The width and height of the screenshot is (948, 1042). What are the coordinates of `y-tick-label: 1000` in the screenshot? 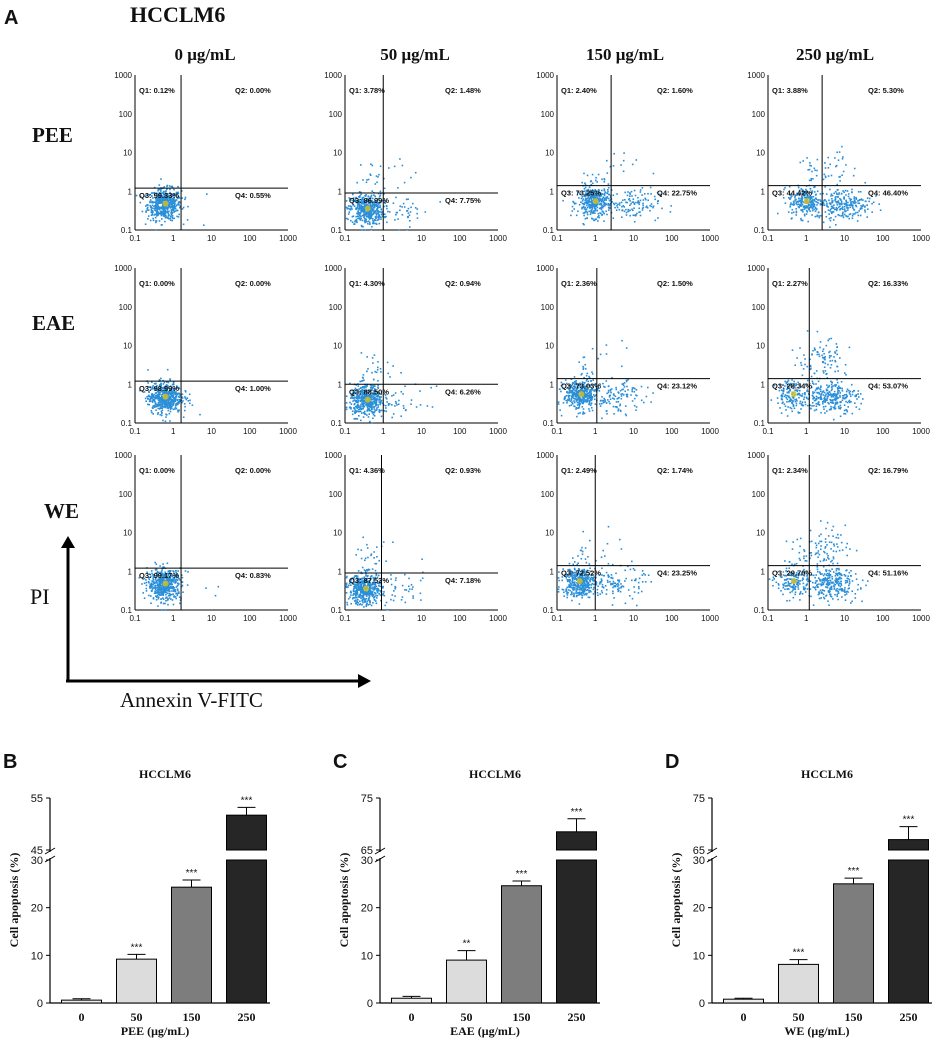 It's located at (123, 455).